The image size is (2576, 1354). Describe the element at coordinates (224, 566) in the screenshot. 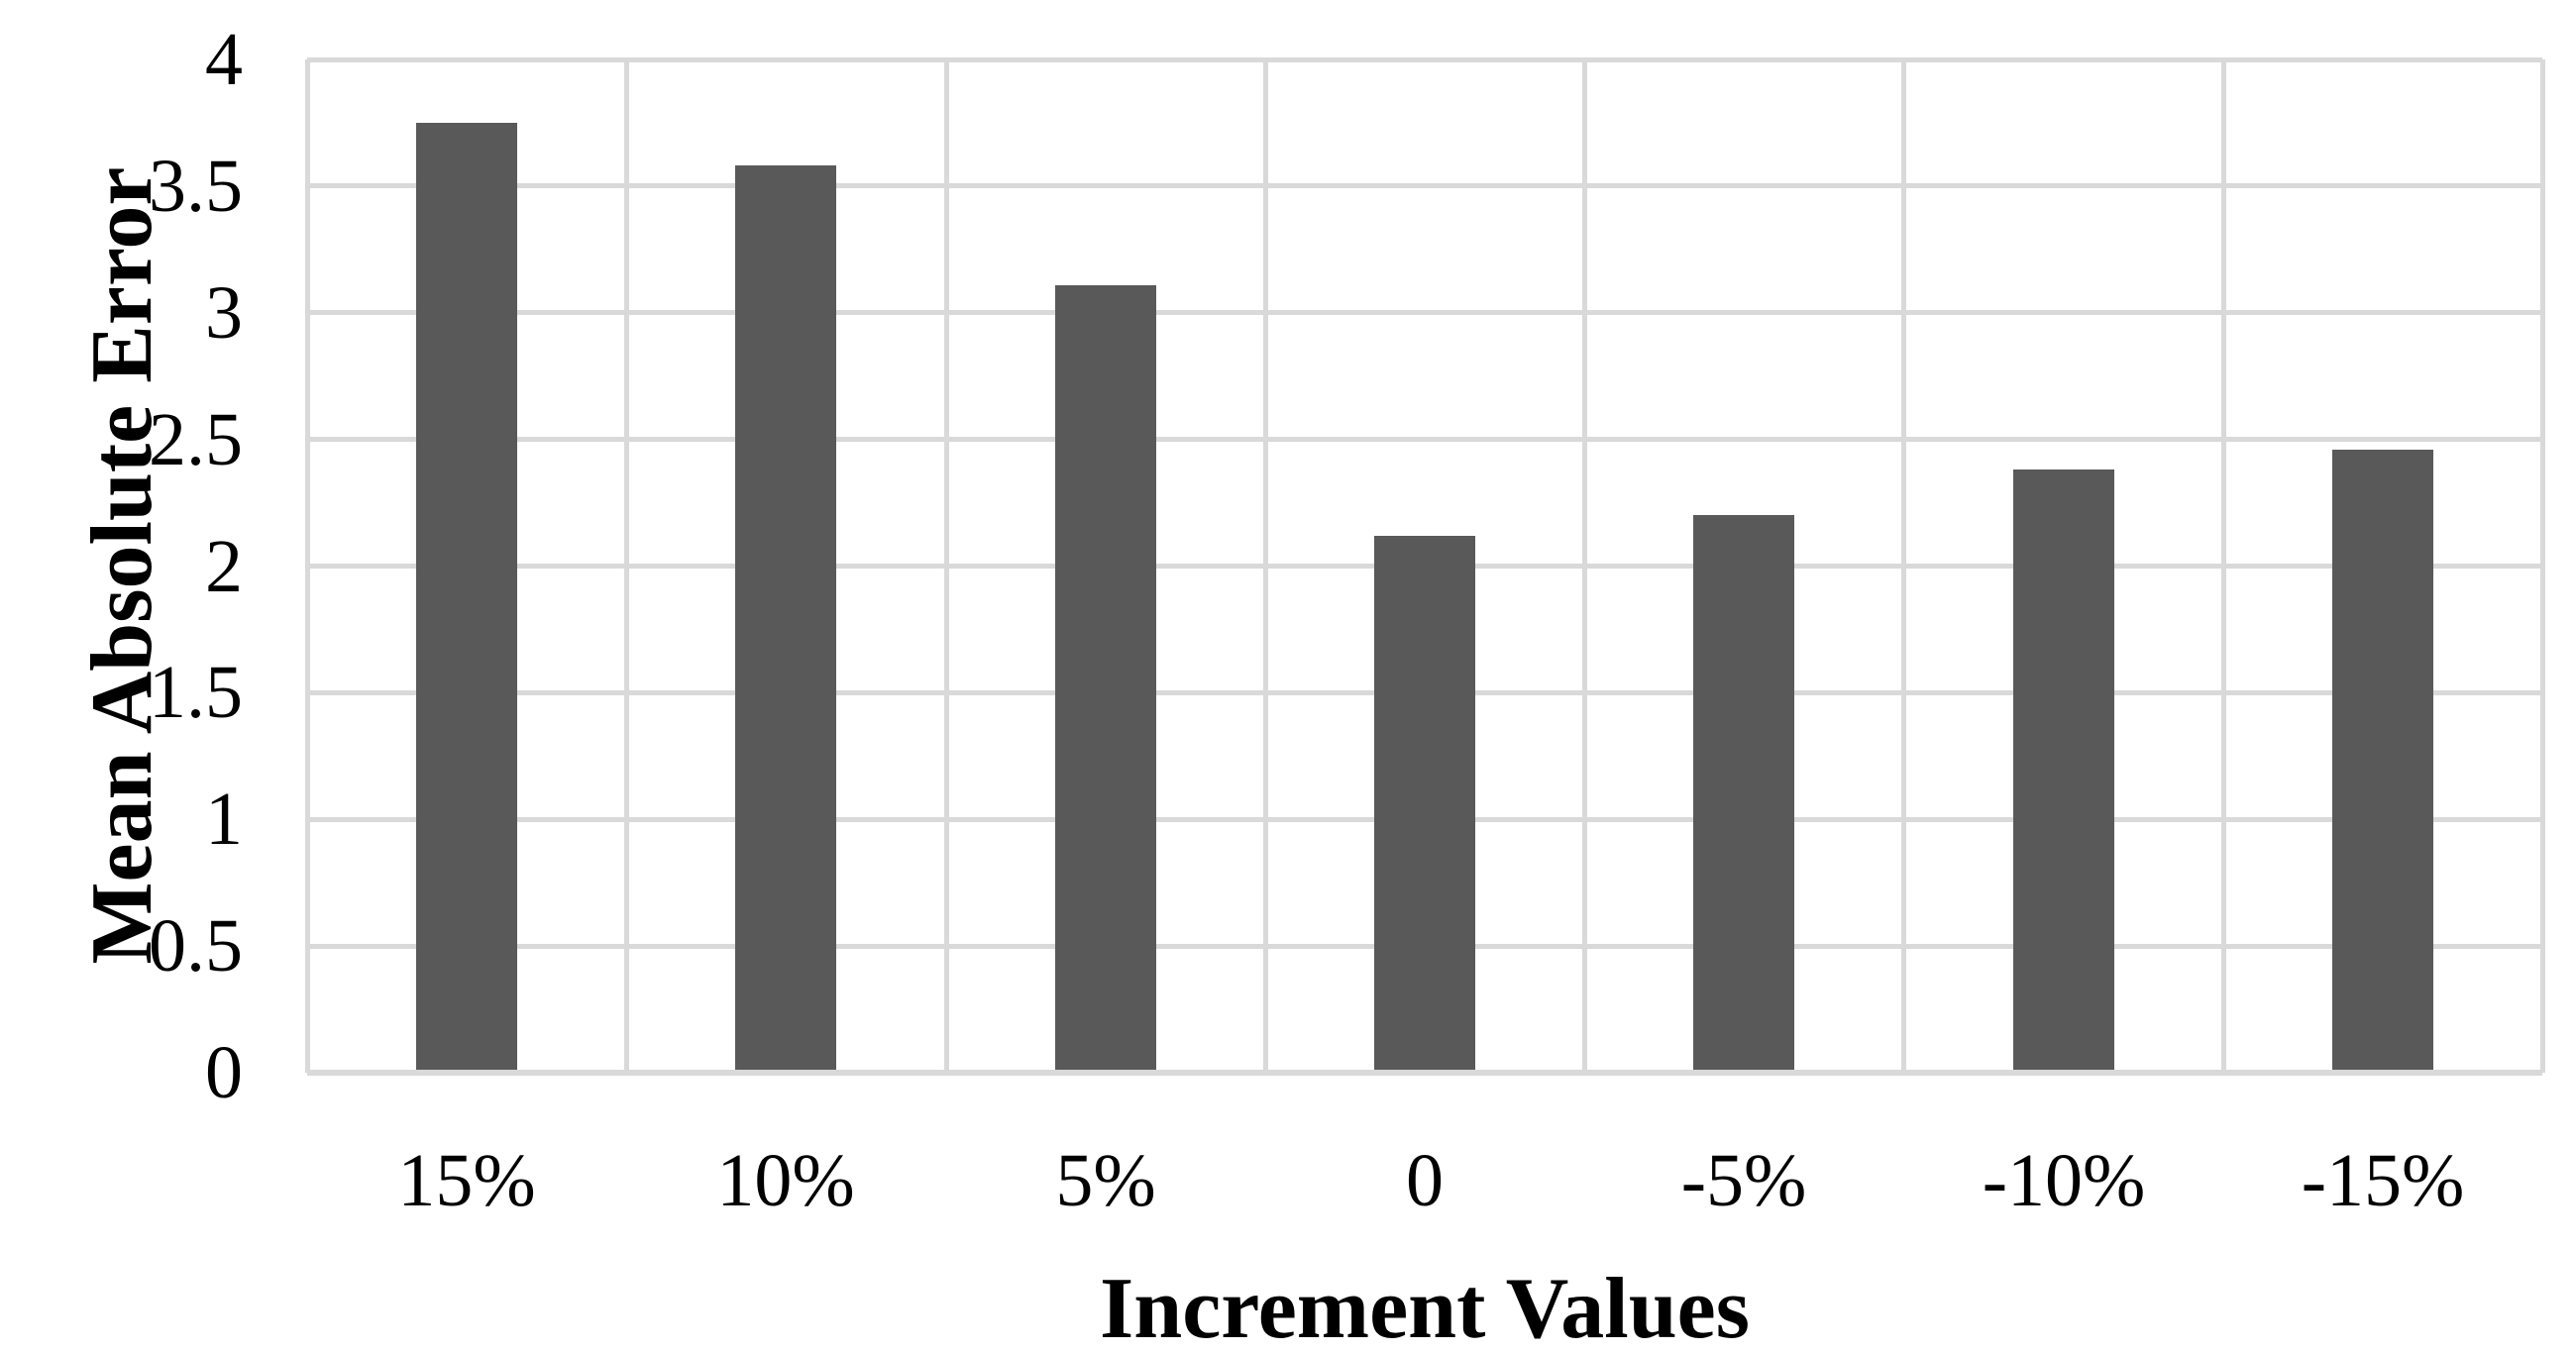

I see `y-tick-label: 2` at that location.